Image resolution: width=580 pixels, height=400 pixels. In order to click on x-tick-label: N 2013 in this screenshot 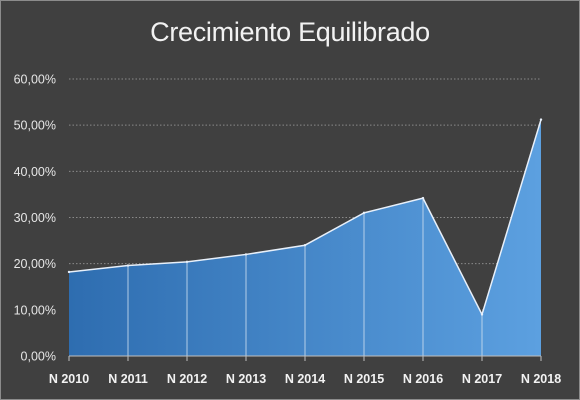, I will do `click(246, 379)`.